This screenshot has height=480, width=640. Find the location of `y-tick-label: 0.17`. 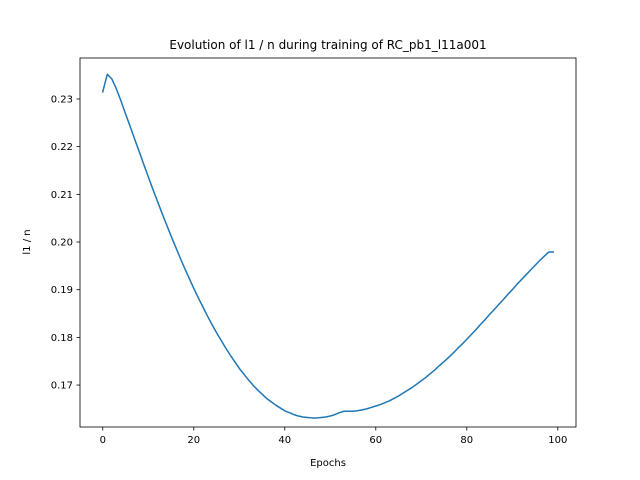

y-tick-label: 0.17 is located at coordinates (62, 386).